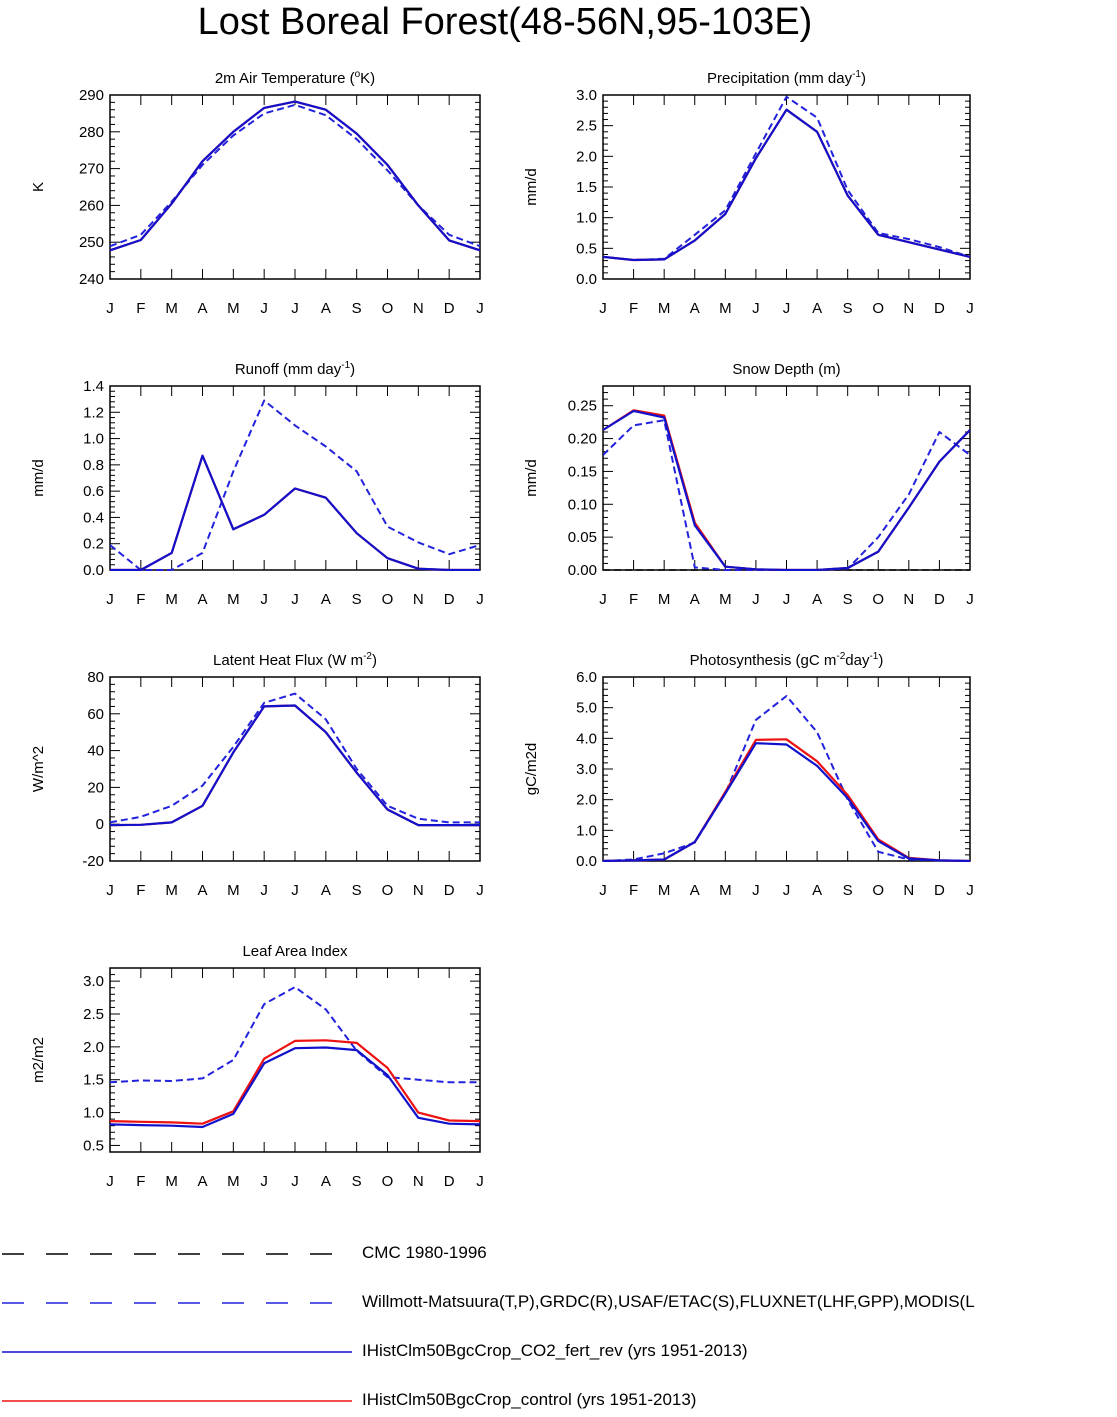 The width and height of the screenshot is (1117, 1417). I want to click on y-tick-label: 80, so click(95, 677).